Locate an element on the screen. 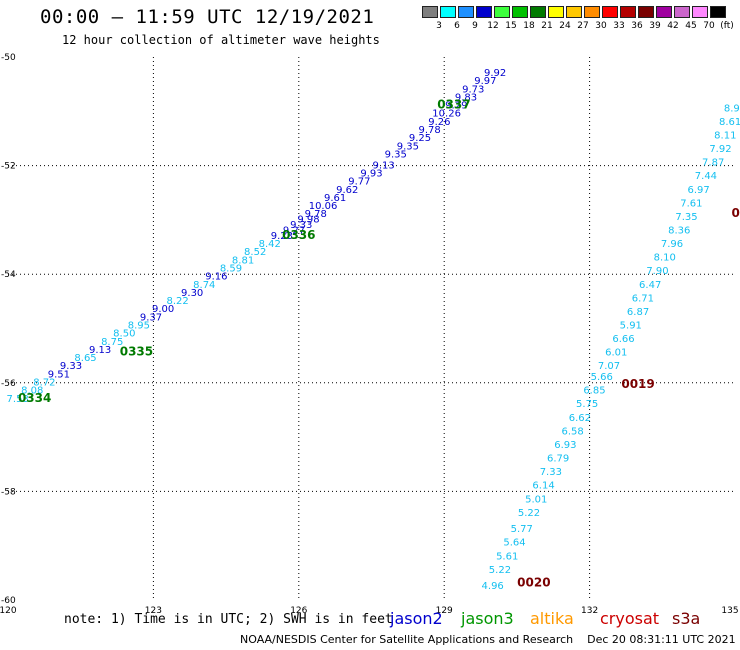  data-label: 7.90 is located at coordinates (657, 271).